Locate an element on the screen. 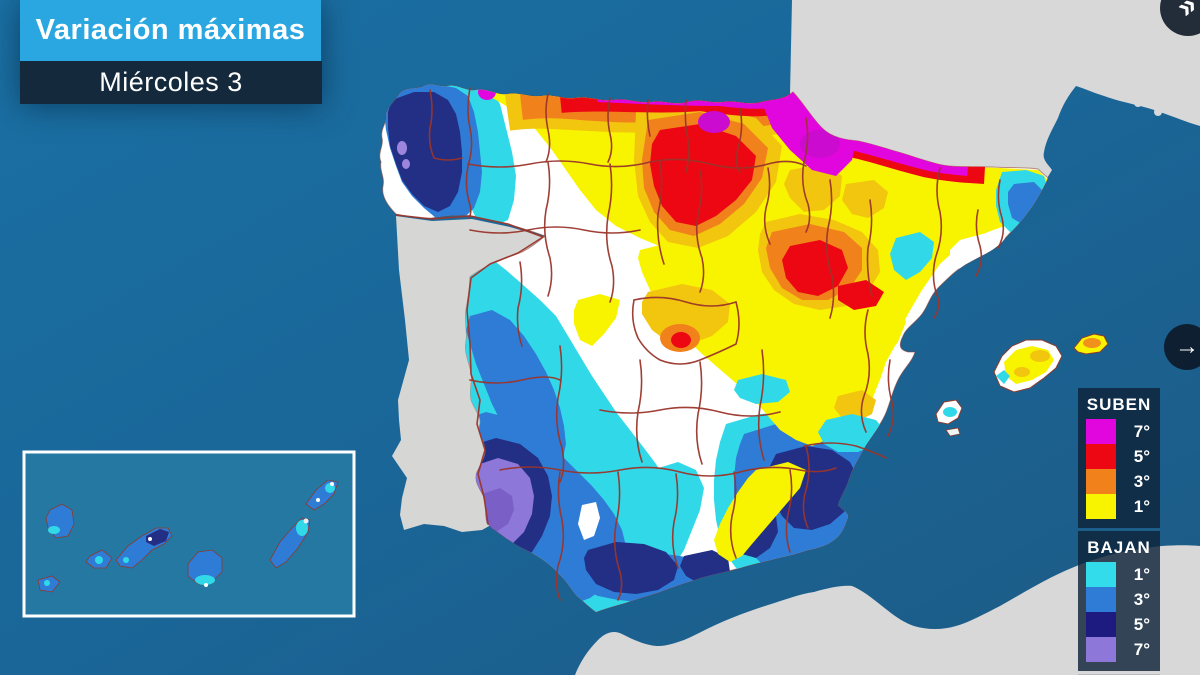  legend-label-suben-7: 7° is located at coordinates (1141, 431).